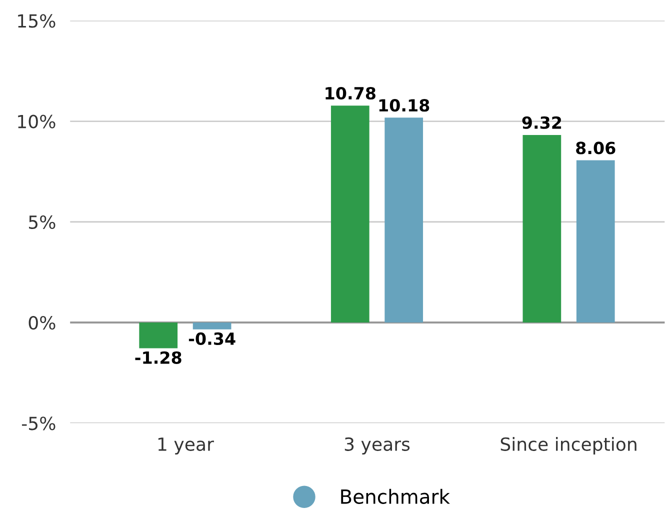 The height and width of the screenshot is (516, 668). Describe the element at coordinates (158, 357) in the screenshot. I see `data-label: -1.28` at that location.